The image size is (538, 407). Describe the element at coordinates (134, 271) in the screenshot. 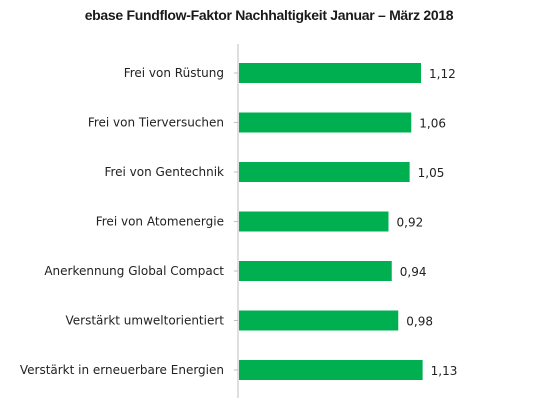

I see `category-label: Anerkennung Global Compact` at that location.